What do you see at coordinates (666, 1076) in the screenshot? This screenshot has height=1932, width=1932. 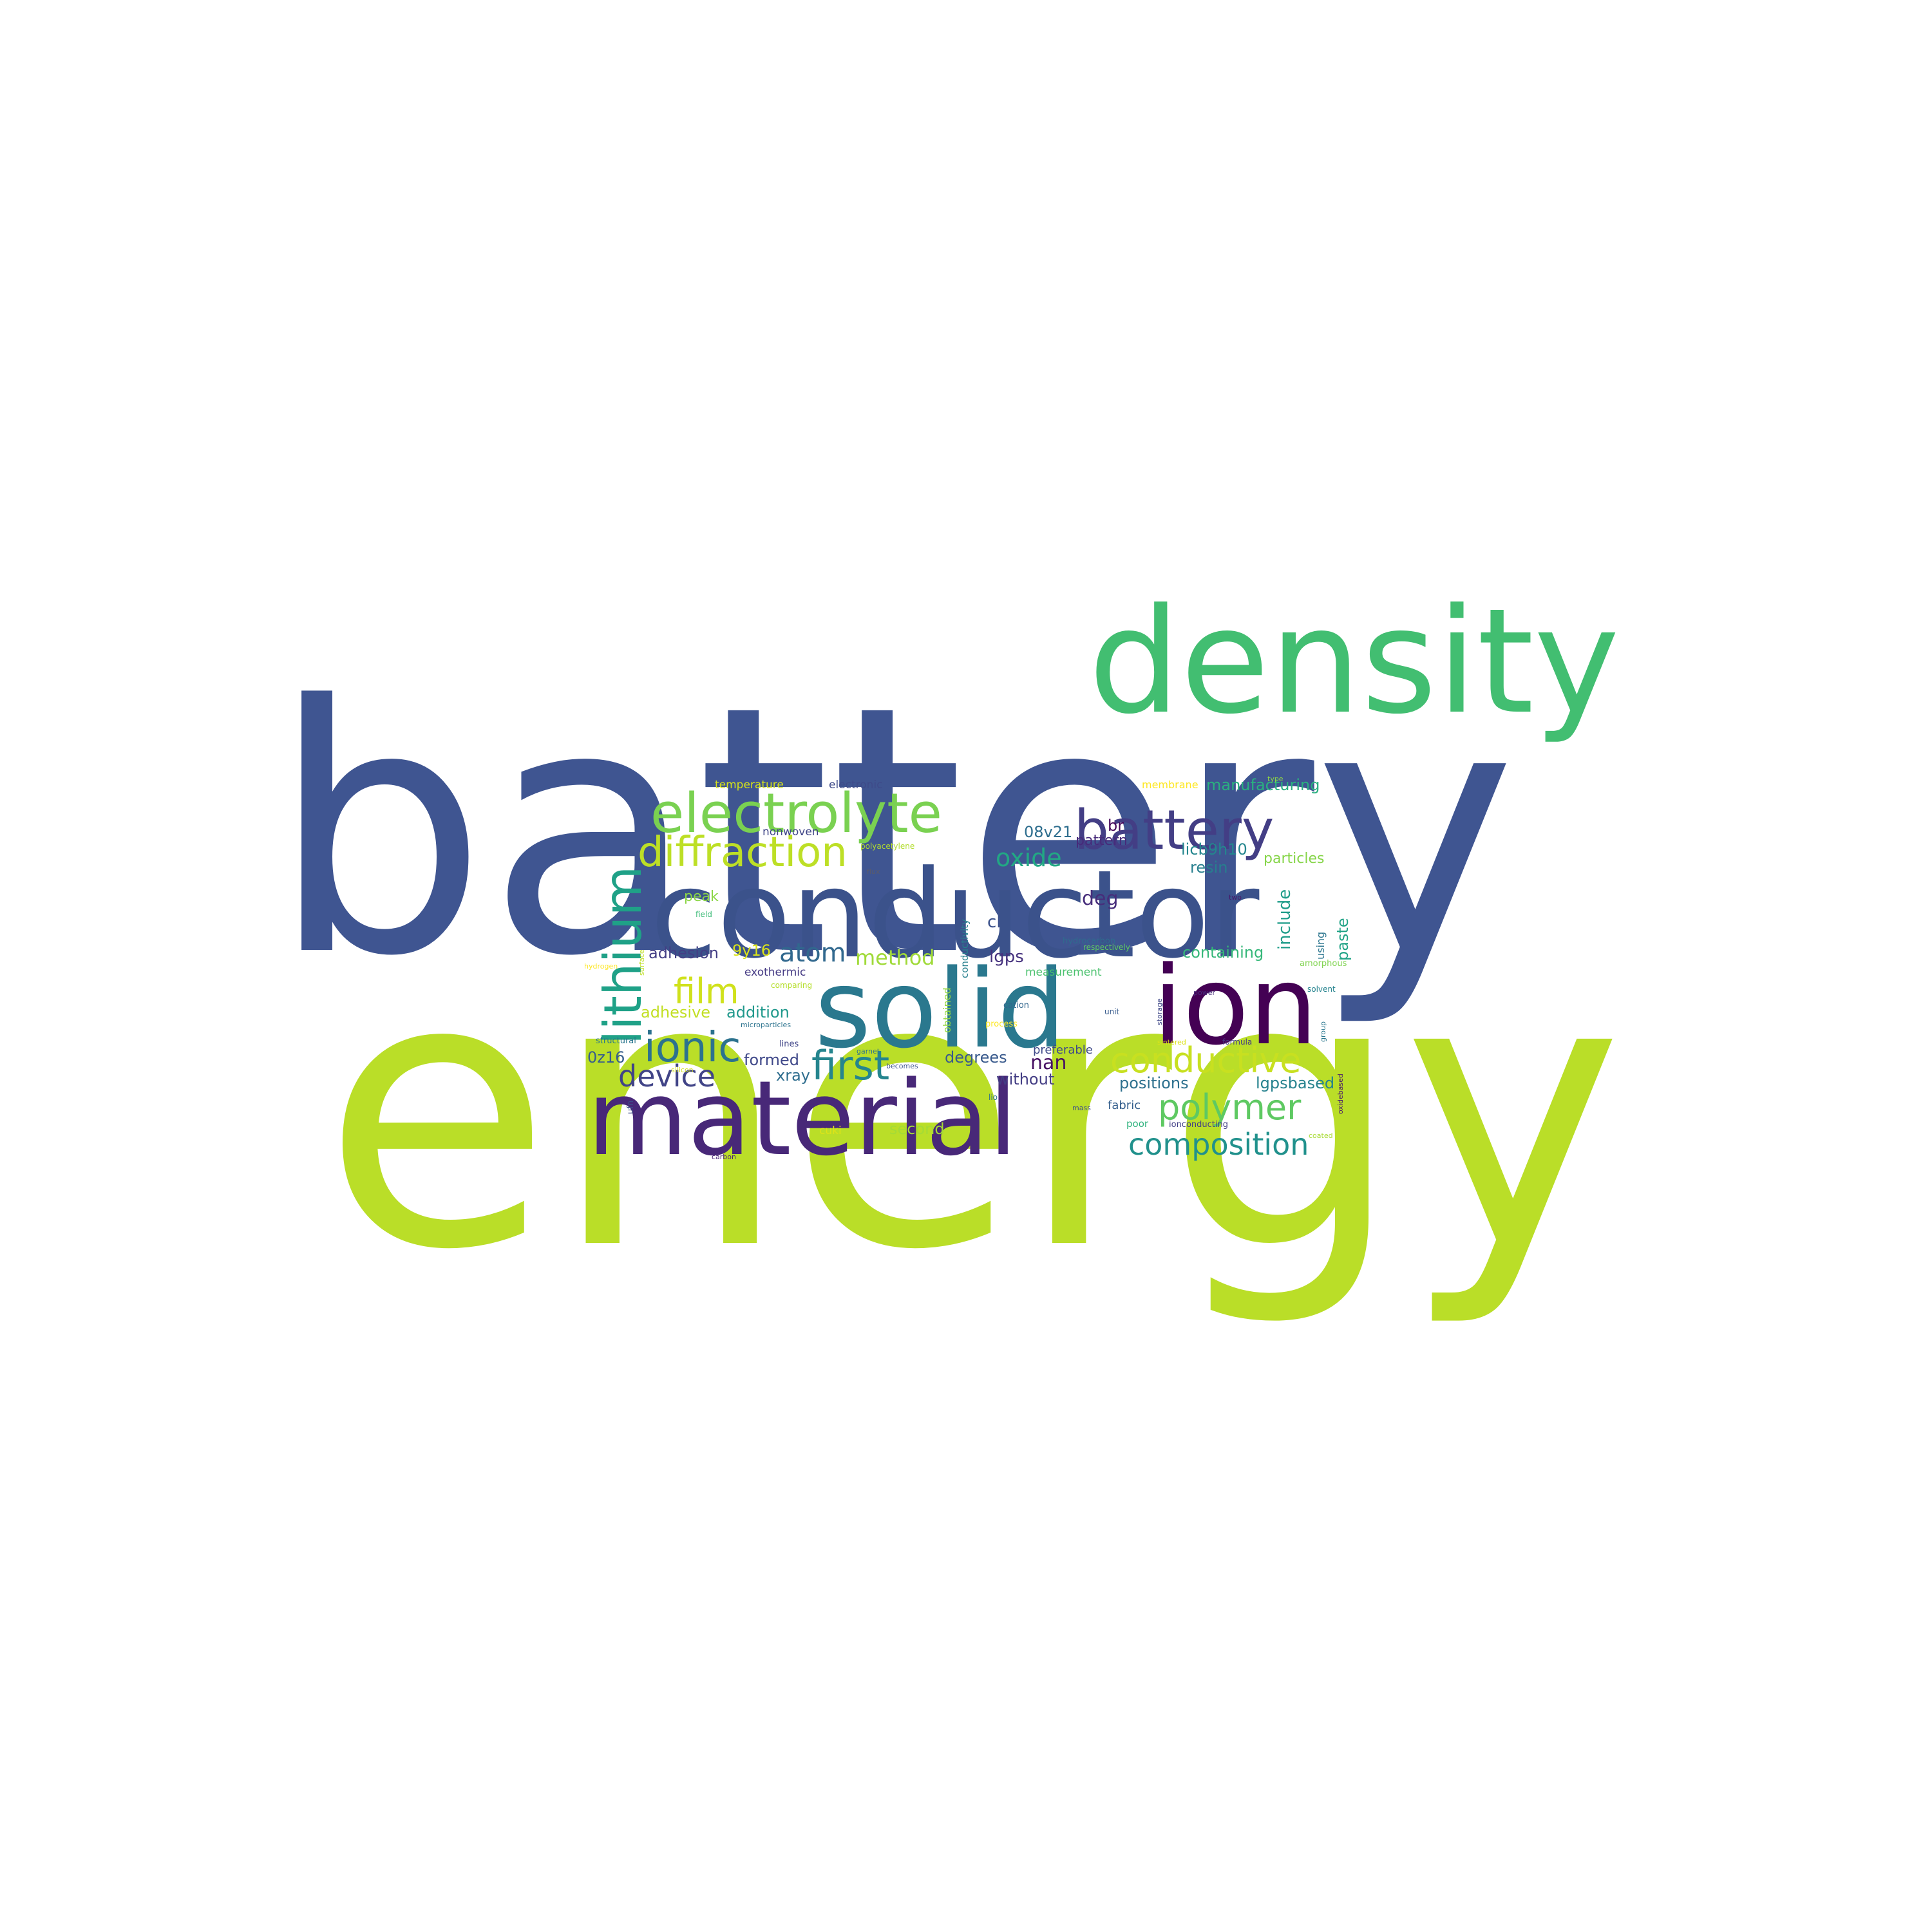 I see `cloud-word: device` at bounding box center [666, 1076].